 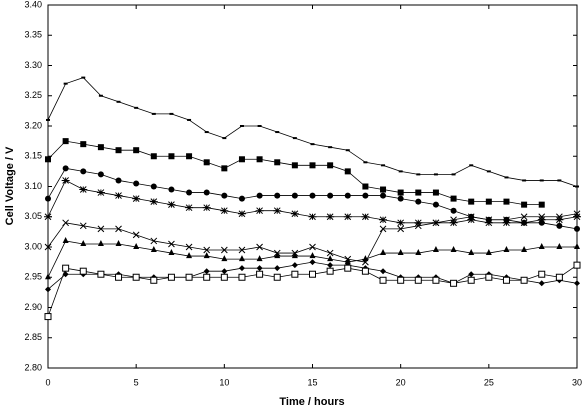 What do you see at coordinates (311, 402) in the screenshot?
I see `x-axis-title: Time / hours` at bounding box center [311, 402].